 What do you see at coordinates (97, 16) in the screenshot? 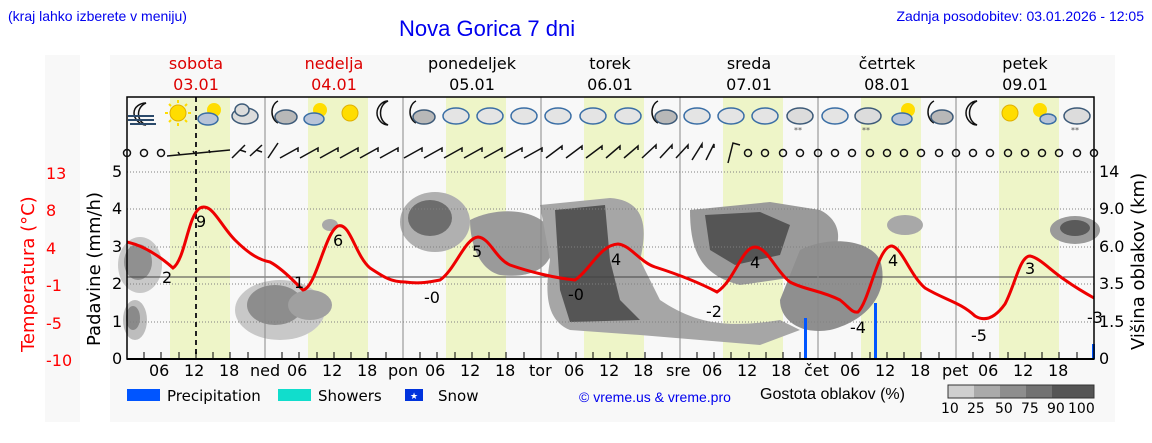
I see `location-hint: (kraj lahko izberete v meniju)` at bounding box center [97, 16].